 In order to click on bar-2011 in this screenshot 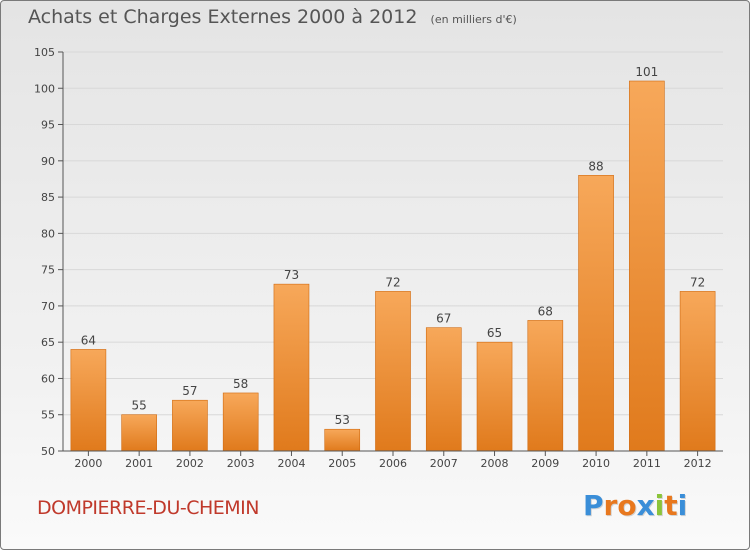, I will do `click(647, 266)`.